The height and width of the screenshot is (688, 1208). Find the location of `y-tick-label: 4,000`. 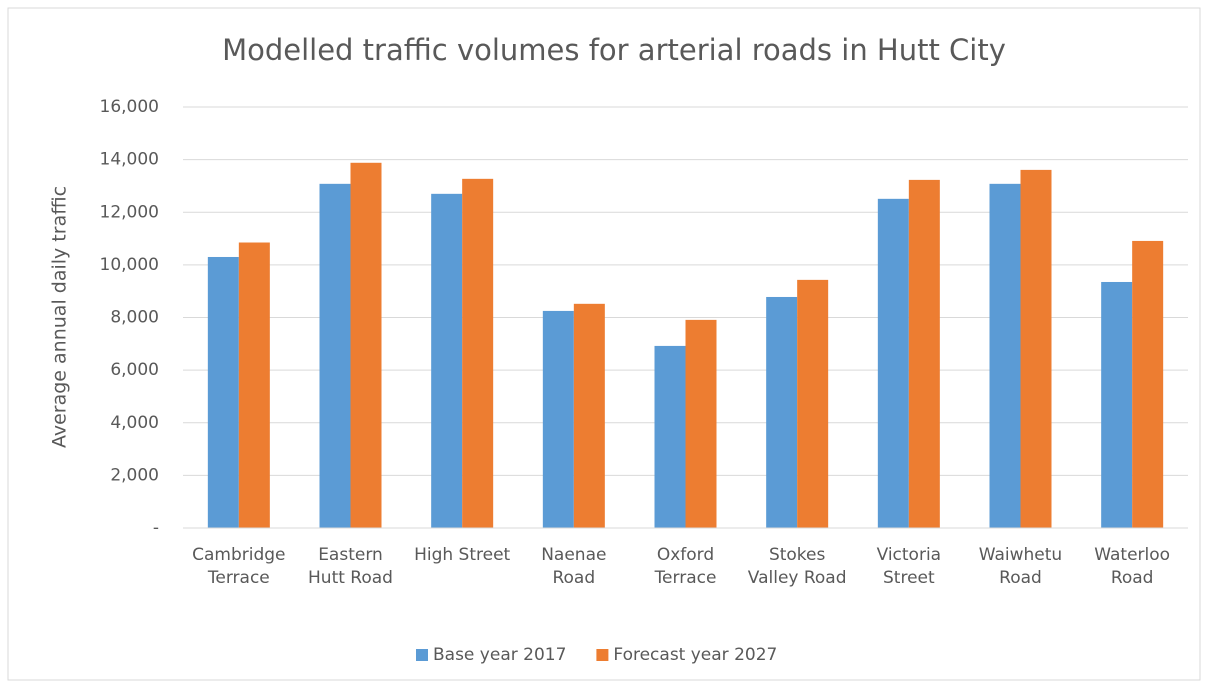

y-tick-label: 4,000 is located at coordinates (134, 423).